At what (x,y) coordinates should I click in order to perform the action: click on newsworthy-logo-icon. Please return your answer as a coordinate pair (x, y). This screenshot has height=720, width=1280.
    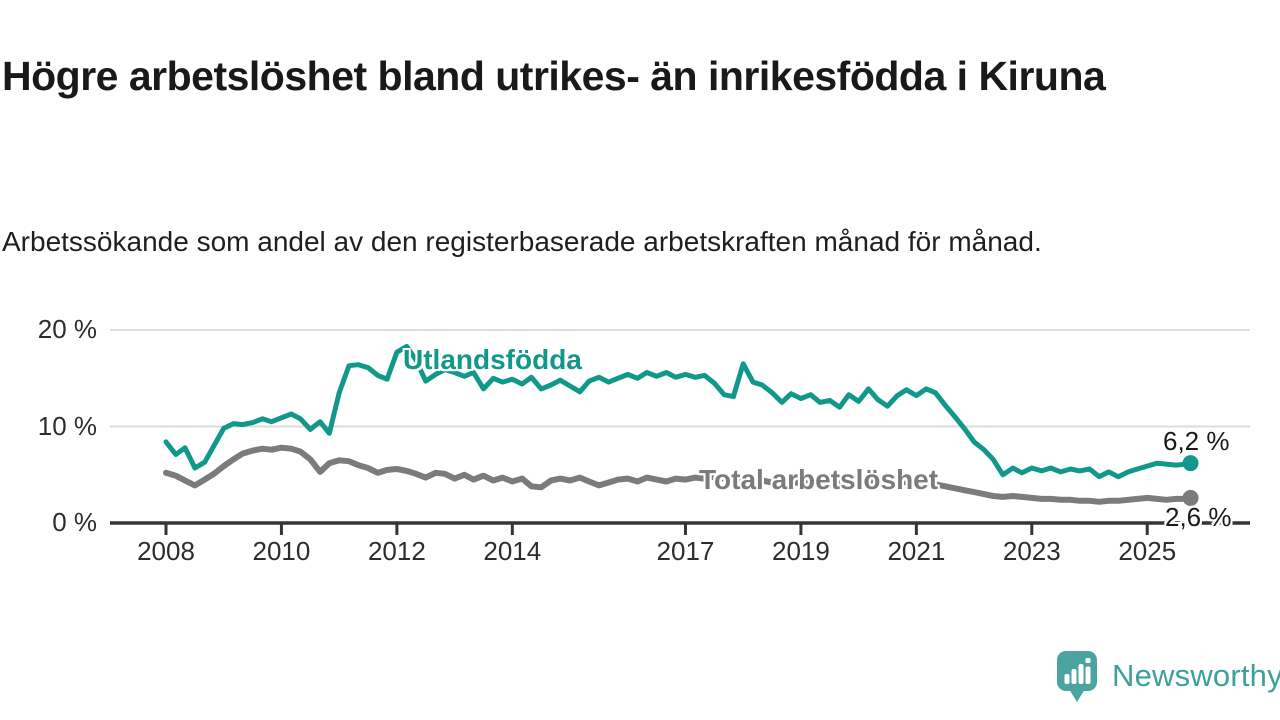
    Looking at the image, I should click on (1077, 676).